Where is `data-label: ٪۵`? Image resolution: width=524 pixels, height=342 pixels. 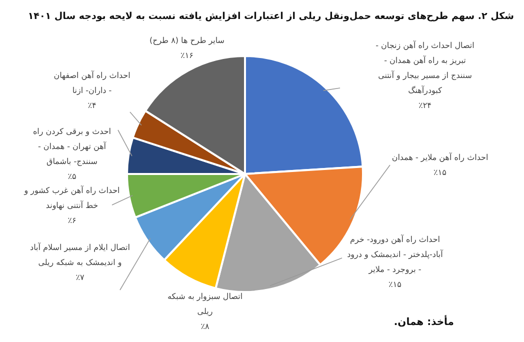
data-label: ٪۵ is located at coordinates (72, 177).